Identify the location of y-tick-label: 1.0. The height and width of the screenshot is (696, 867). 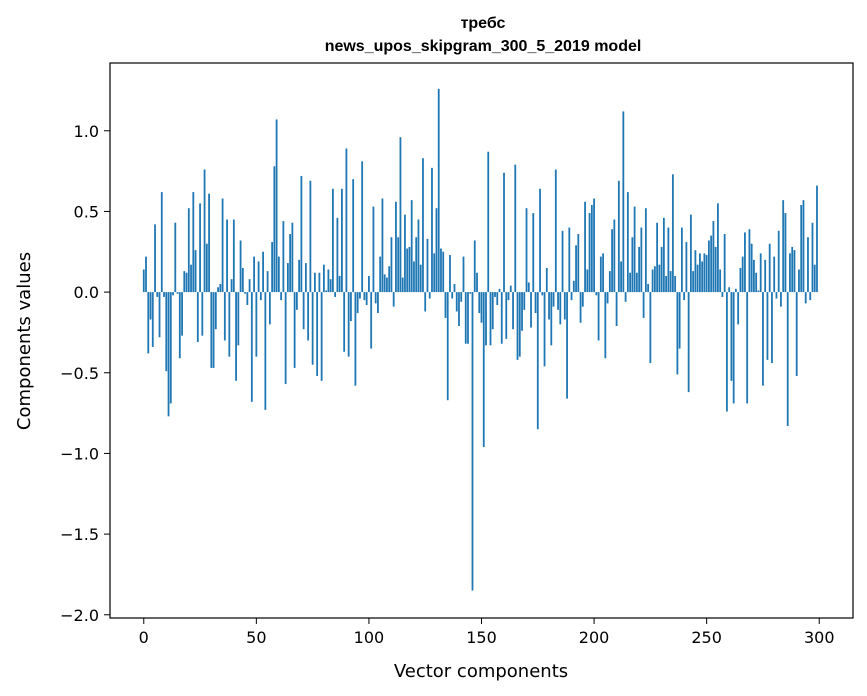
(86, 131).